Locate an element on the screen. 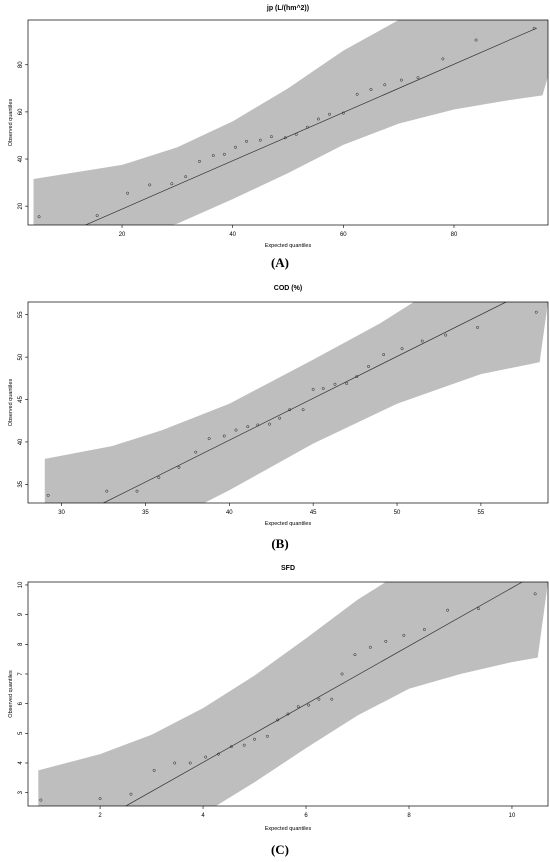 The width and height of the screenshot is (550, 862). chart-2-x-tick-label: 30 is located at coordinates (61, 513).